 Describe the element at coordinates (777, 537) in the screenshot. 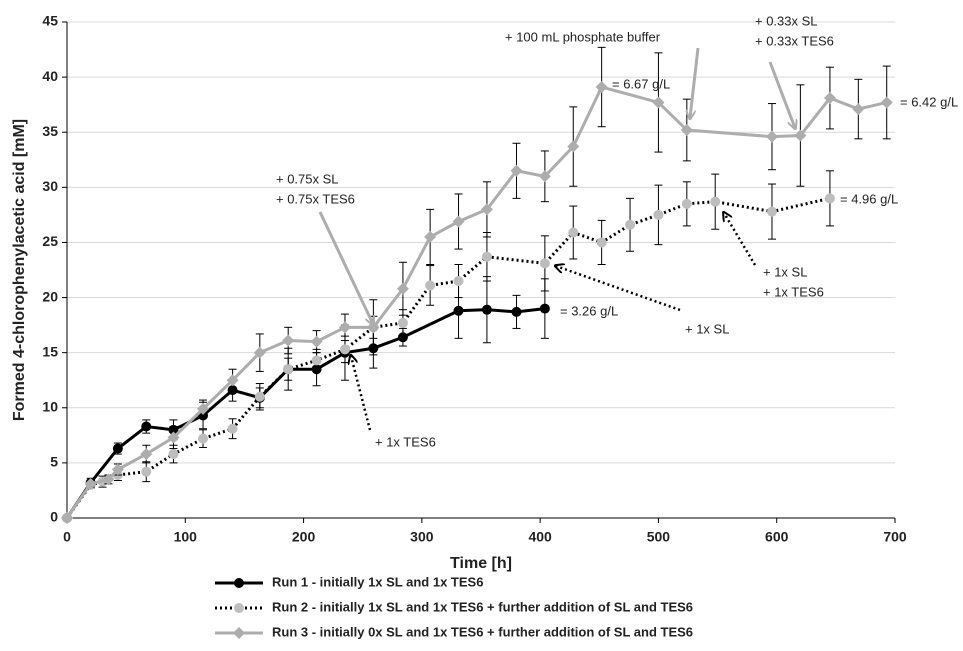

I see `x-tick-label: 600` at that location.